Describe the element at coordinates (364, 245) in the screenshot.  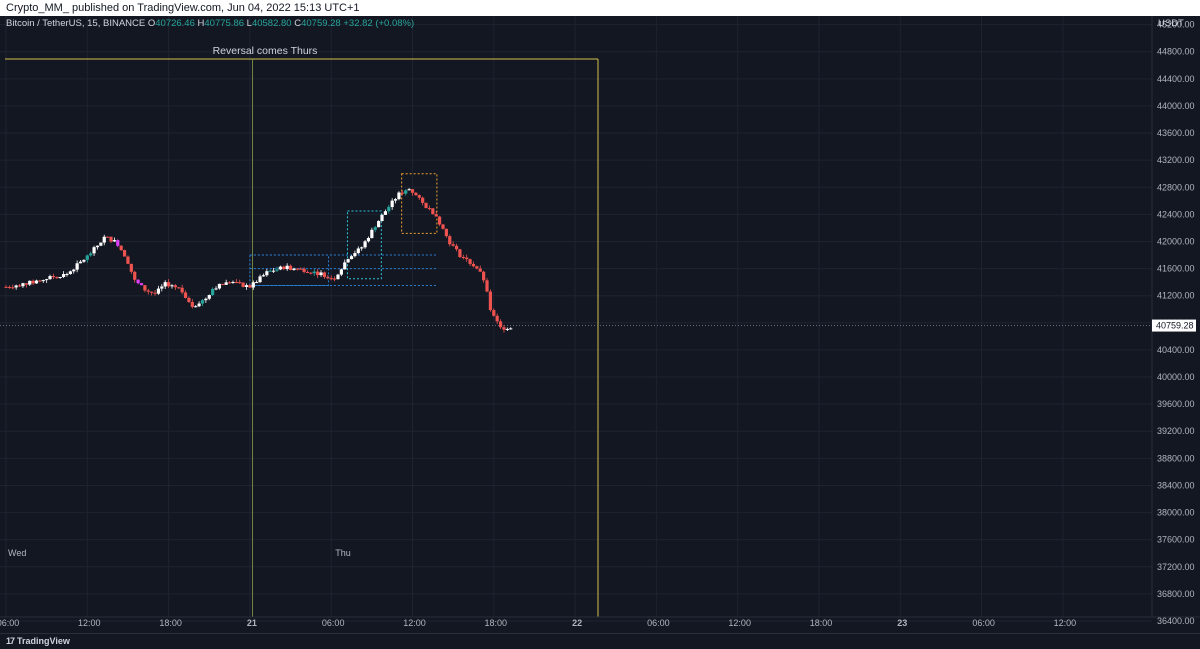
I see `cyan-dotted-box` at that location.